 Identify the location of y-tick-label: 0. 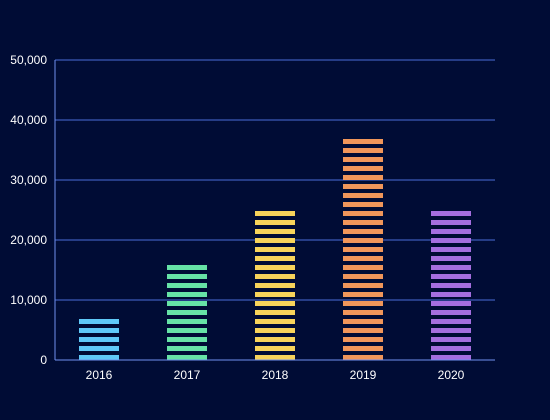
(43, 360).